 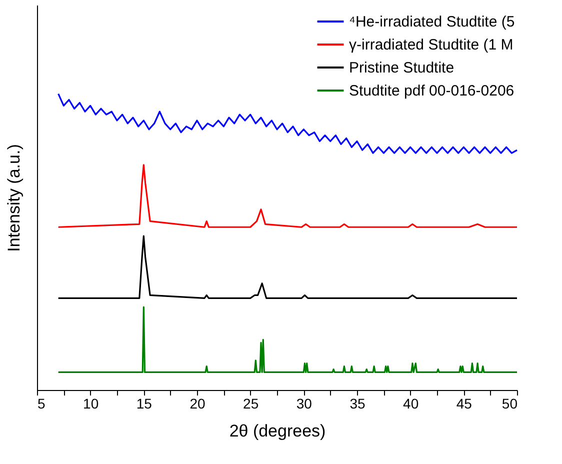 What do you see at coordinates (198, 404) in the screenshot?
I see `x-tick-label: 20` at bounding box center [198, 404].